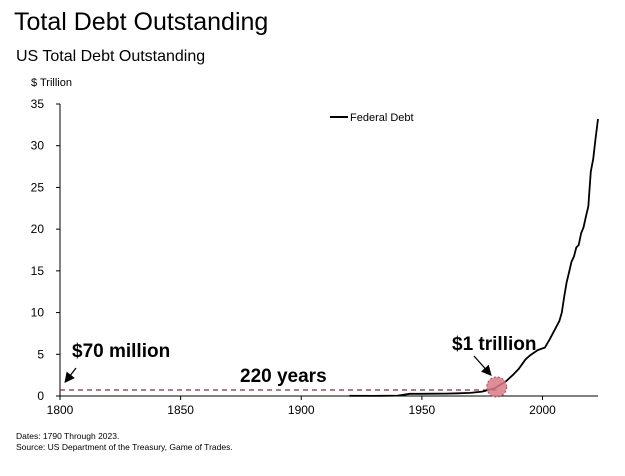 The image size is (625, 476). Describe the element at coordinates (38, 146) in the screenshot. I see `y-tick-label: 30` at that location.